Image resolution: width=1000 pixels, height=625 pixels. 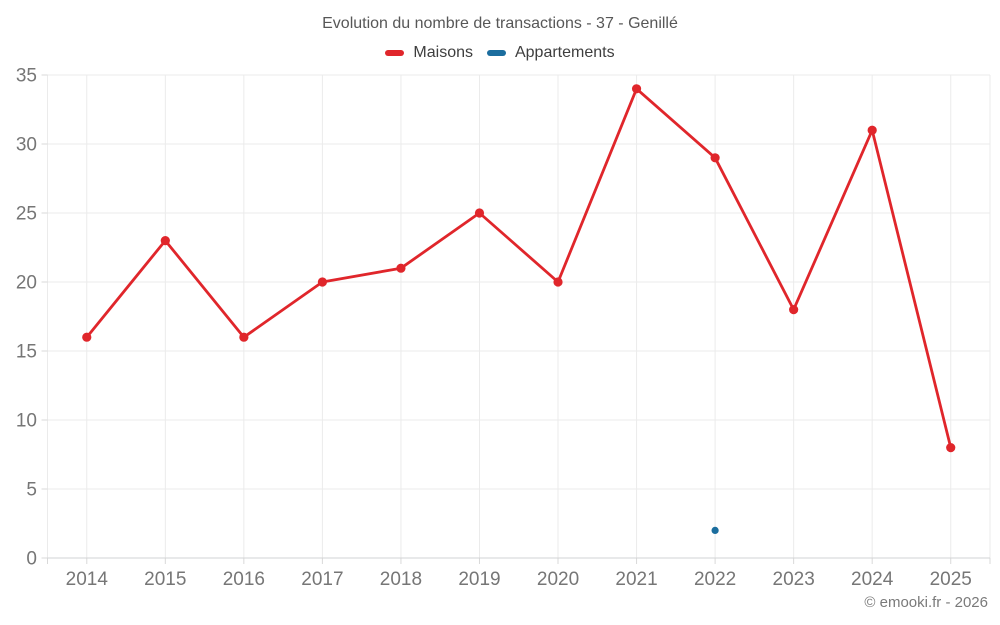 I want to click on y-tick-label: 25, so click(x=26, y=214).